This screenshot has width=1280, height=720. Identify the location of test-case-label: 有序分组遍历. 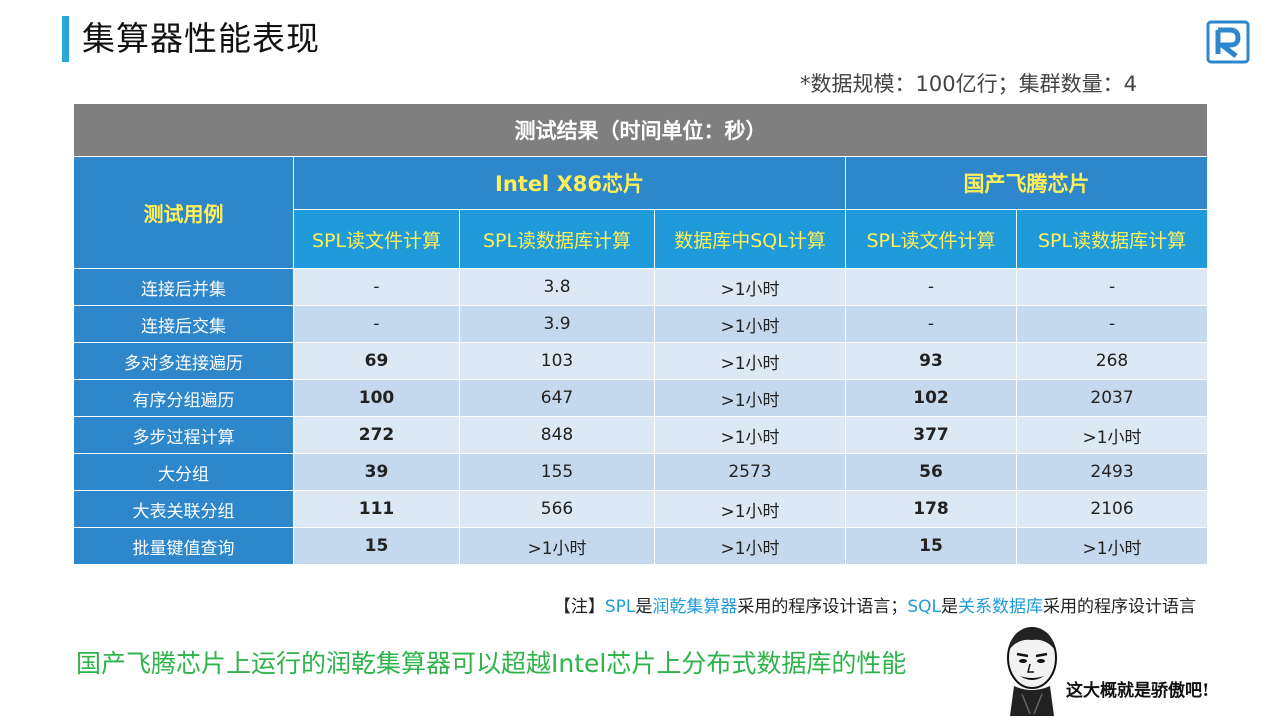
(183, 398).